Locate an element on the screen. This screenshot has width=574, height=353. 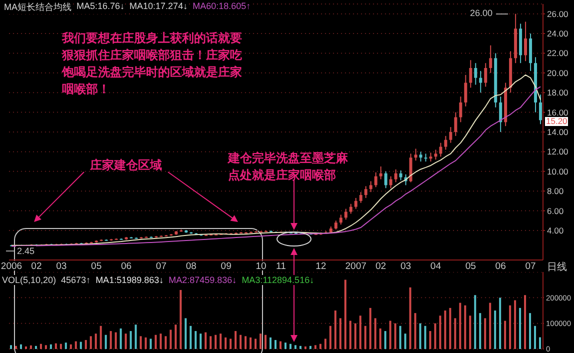
annotation: 庄家建仓区域 is located at coordinates (126, 165).